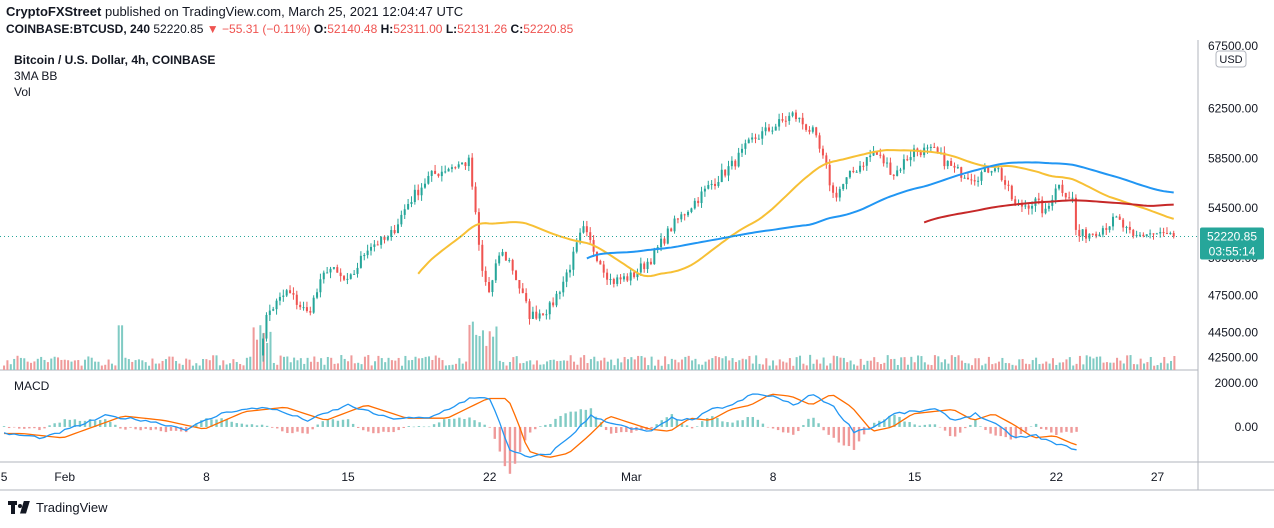 Image resolution: width=1274 pixels, height=528 pixels. Describe the element at coordinates (22, 92) in the screenshot. I see `legend-volume: Vol` at that location.